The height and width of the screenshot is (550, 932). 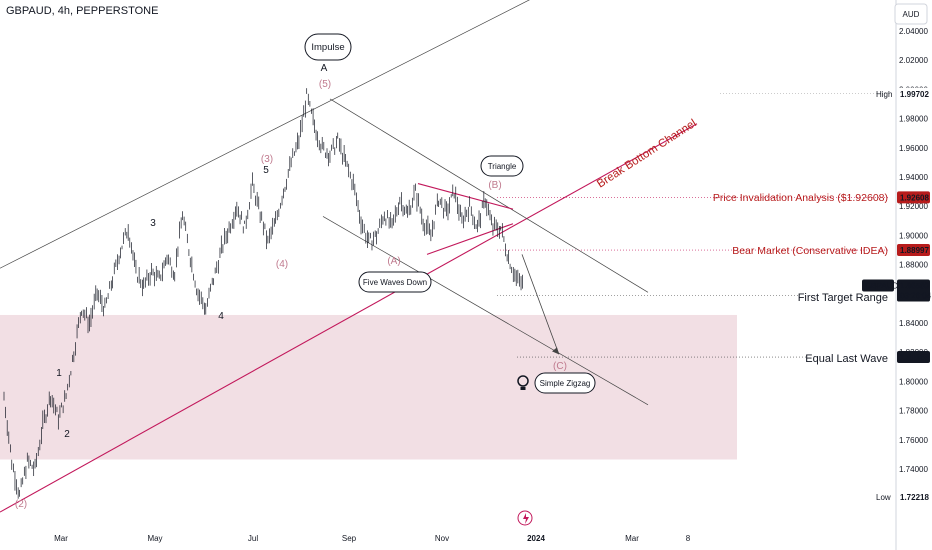 What do you see at coordinates (913, 440) in the screenshot?
I see `price-tick-label: 1.76000` at bounding box center [913, 440].